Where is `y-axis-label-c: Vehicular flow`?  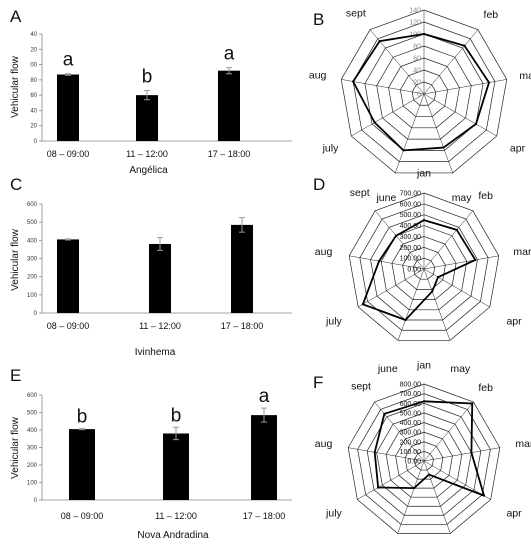
y-axis-label-c: Vehicular flow is located at coordinates (15, 259).